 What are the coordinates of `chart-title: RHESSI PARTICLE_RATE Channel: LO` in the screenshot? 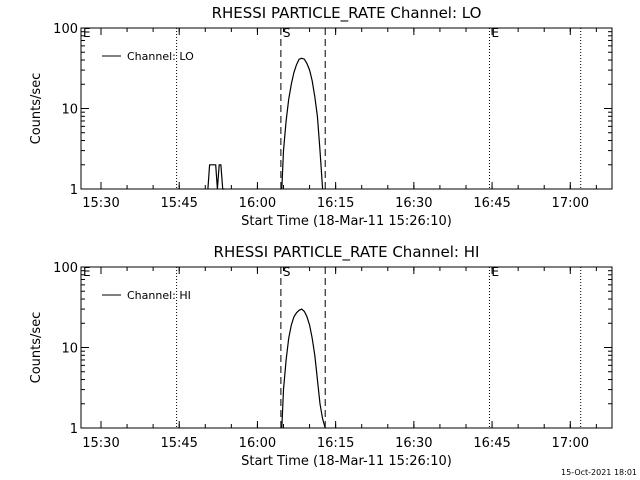 It's located at (347, 13).